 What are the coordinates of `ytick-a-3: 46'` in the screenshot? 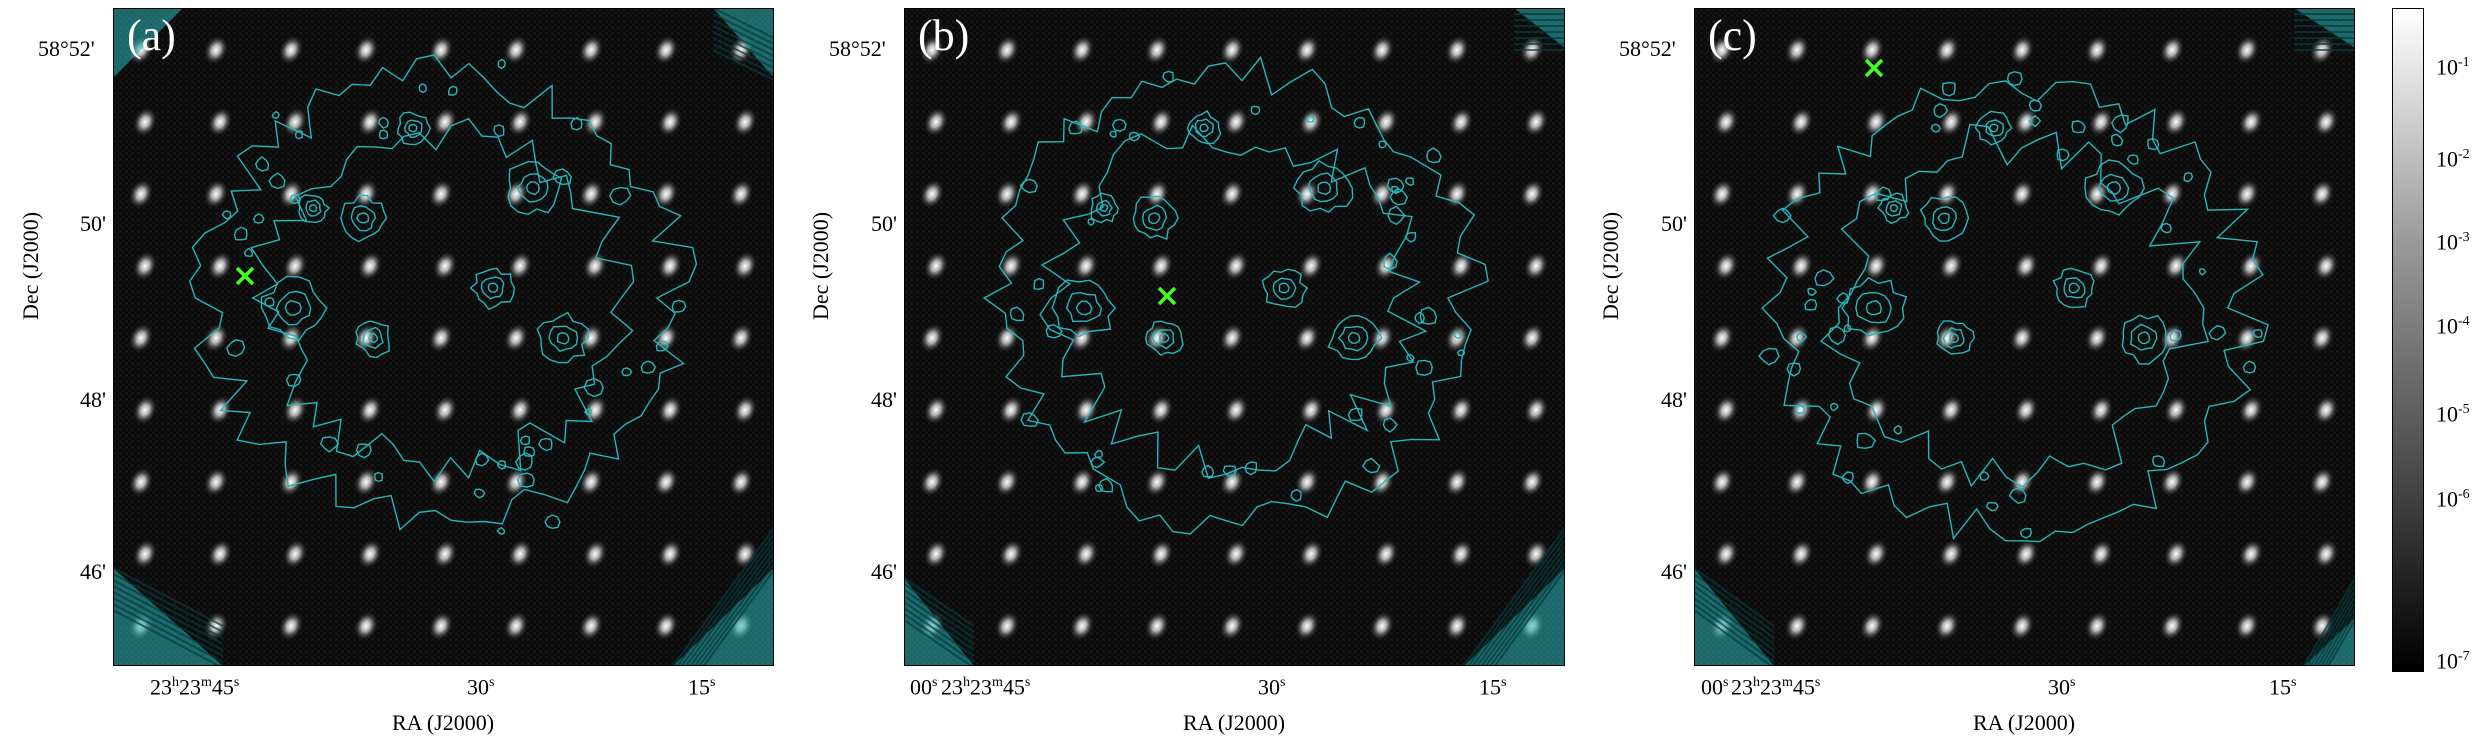 It's located at (93, 571).